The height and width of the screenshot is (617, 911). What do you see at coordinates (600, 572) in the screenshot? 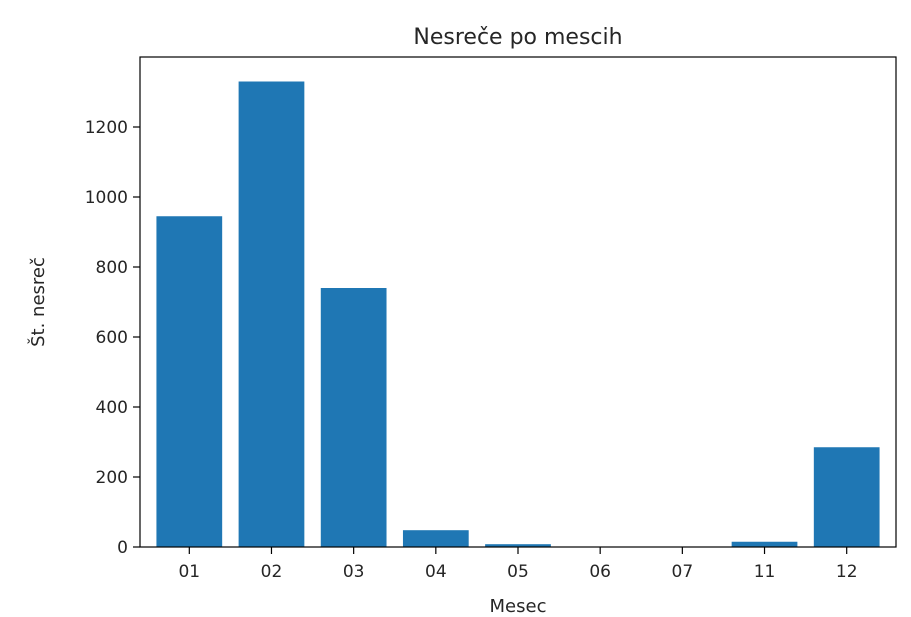
I see `x-tick-label: 06` at bounding box center [600, 572].